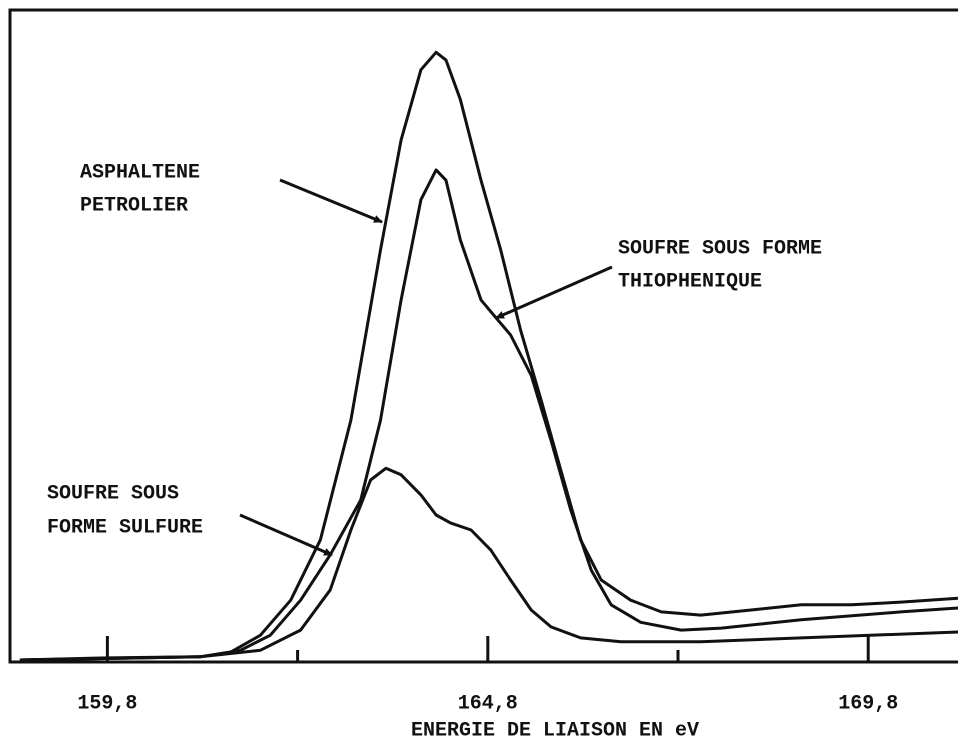 The image size is (958, 745). I want to click on annotation: SOUFRE SOUS, so click(113, 493).